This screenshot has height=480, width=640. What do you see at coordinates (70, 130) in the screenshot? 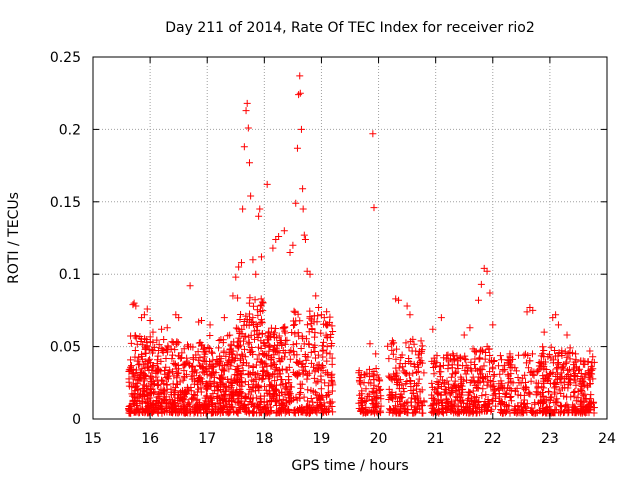
I see `y-tick-label: 0.2` at bounding box center [70, 130].